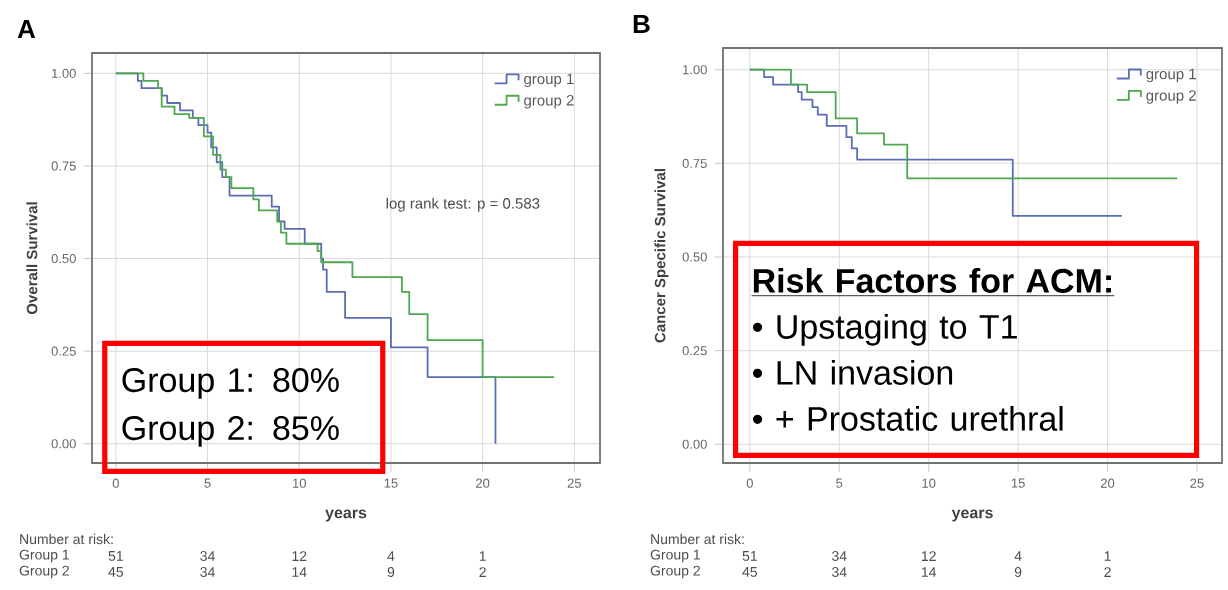 This screenshot has width=1228, height=590. What do you see at coordinates (32, 258) in the screenshot?
I see `y-axis-title: Overall Survival` at bounding box center [32, 258].